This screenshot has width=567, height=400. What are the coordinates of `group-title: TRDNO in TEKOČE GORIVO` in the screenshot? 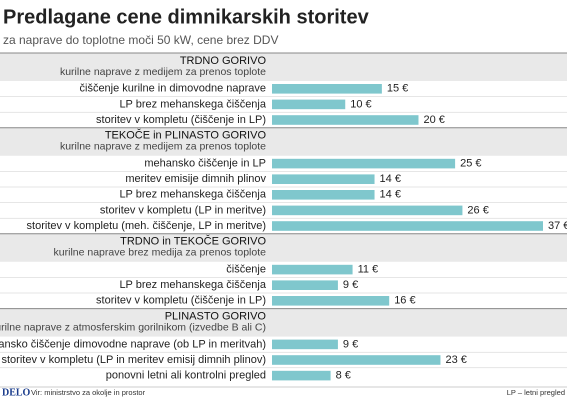 It's located at (193, 241).